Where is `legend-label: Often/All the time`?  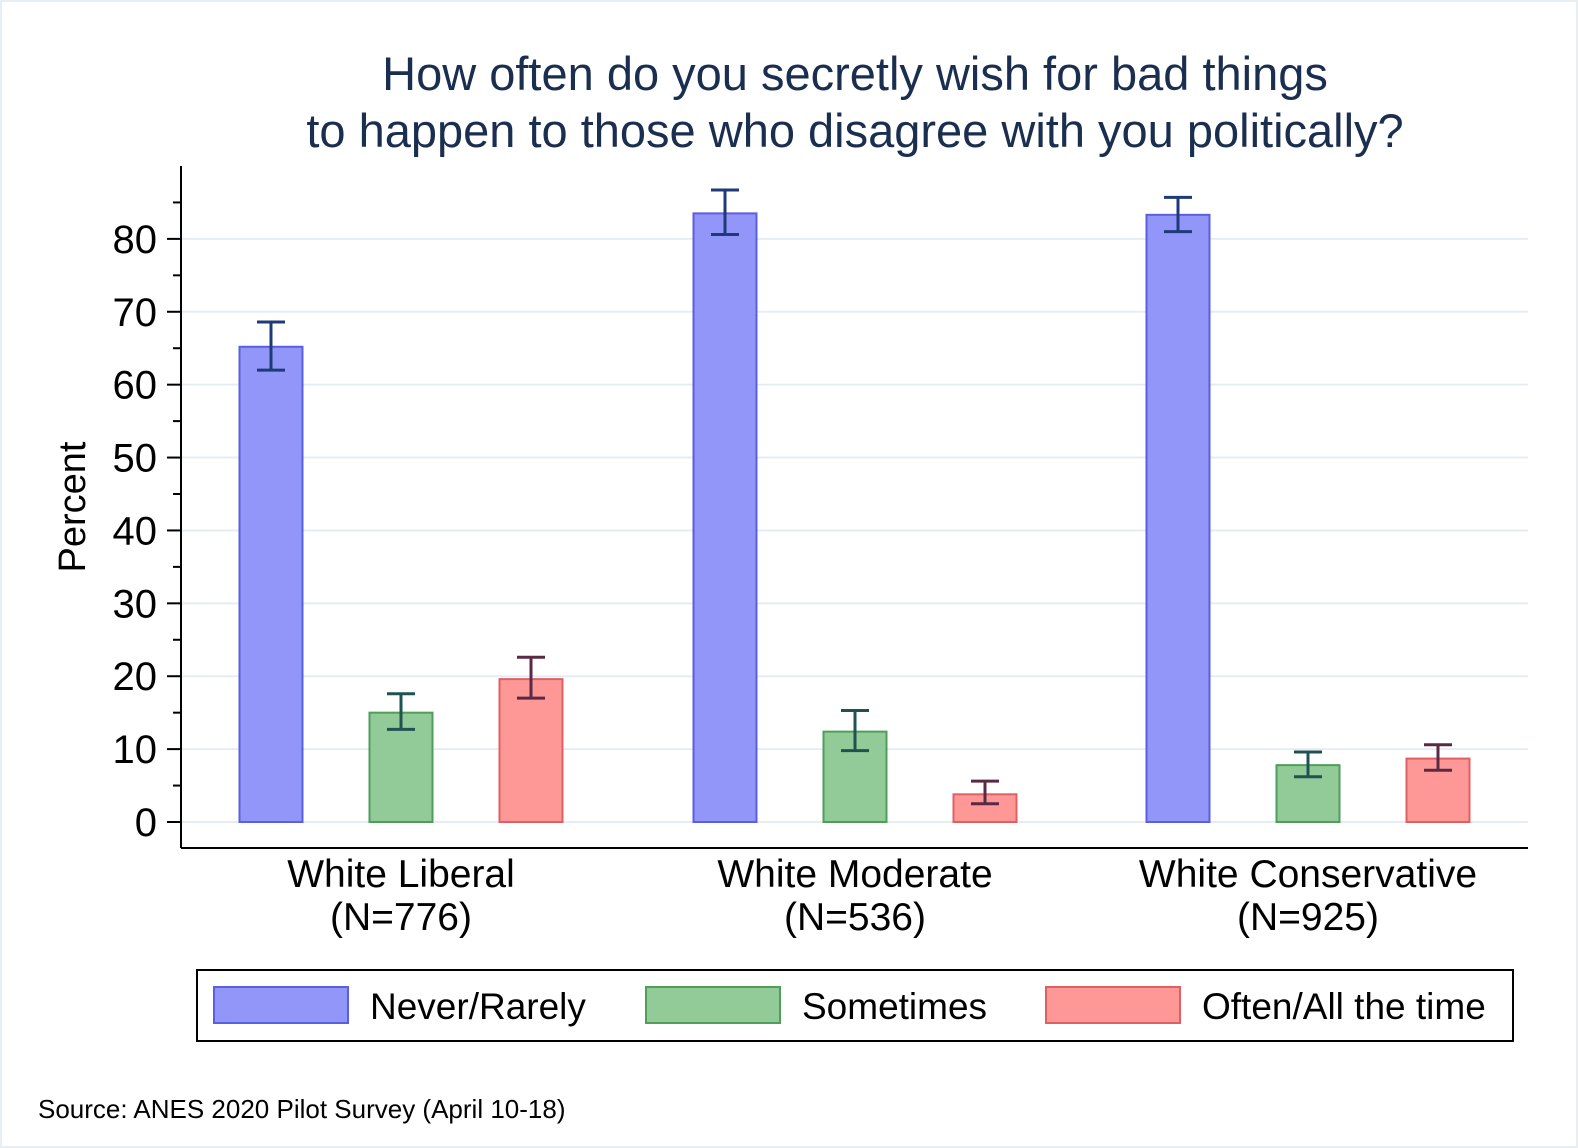 legend-label: Often/All the time is located at coordinates (1344, 1006).